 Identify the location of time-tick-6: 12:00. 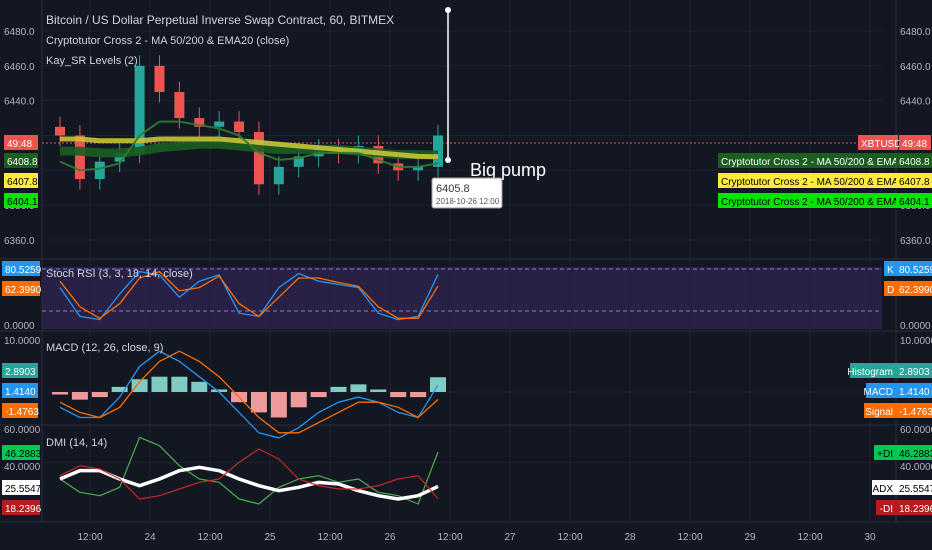
(449, 537).